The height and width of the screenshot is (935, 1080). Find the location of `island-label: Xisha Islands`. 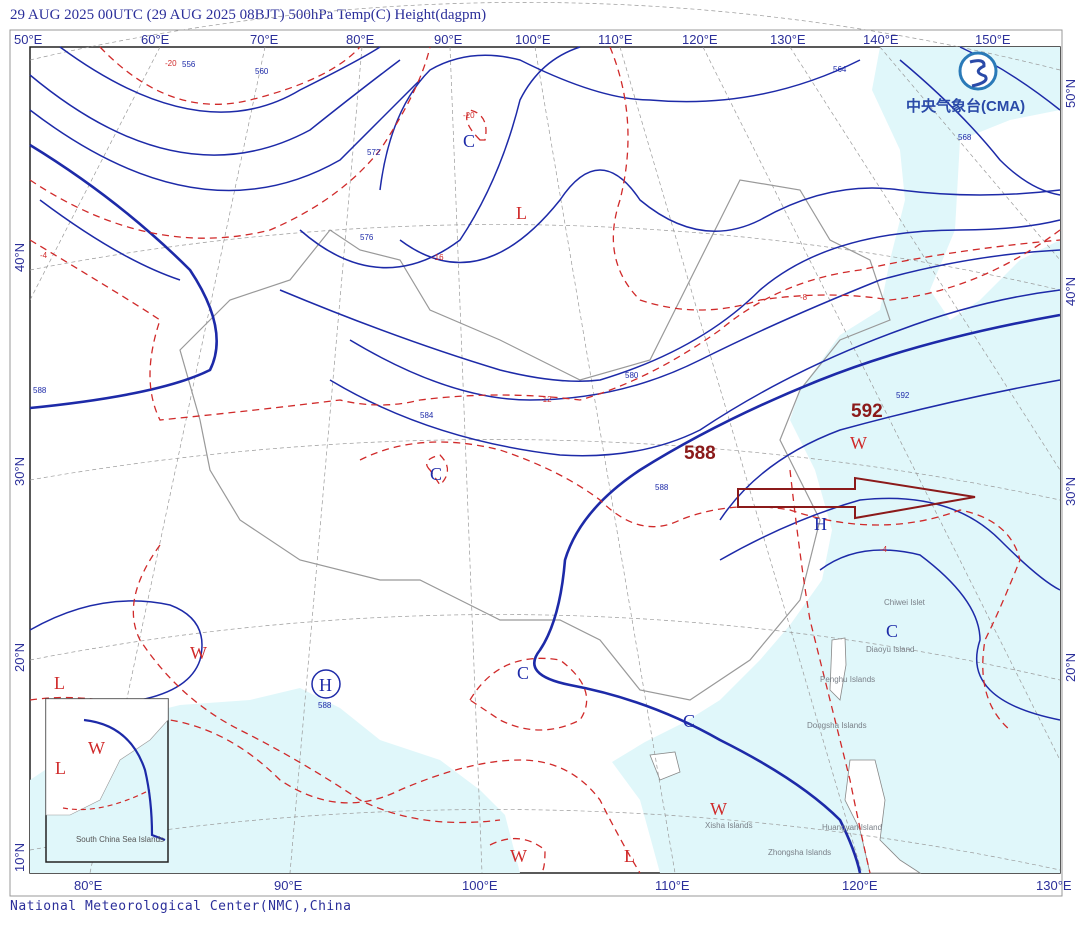

island-label: Xisha Islands is located at coordinates (729, 825).